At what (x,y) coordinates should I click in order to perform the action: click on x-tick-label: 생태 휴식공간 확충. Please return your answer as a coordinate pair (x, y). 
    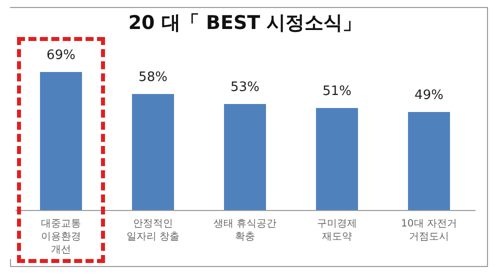
    Looking at the image, I should click on (245, 230).